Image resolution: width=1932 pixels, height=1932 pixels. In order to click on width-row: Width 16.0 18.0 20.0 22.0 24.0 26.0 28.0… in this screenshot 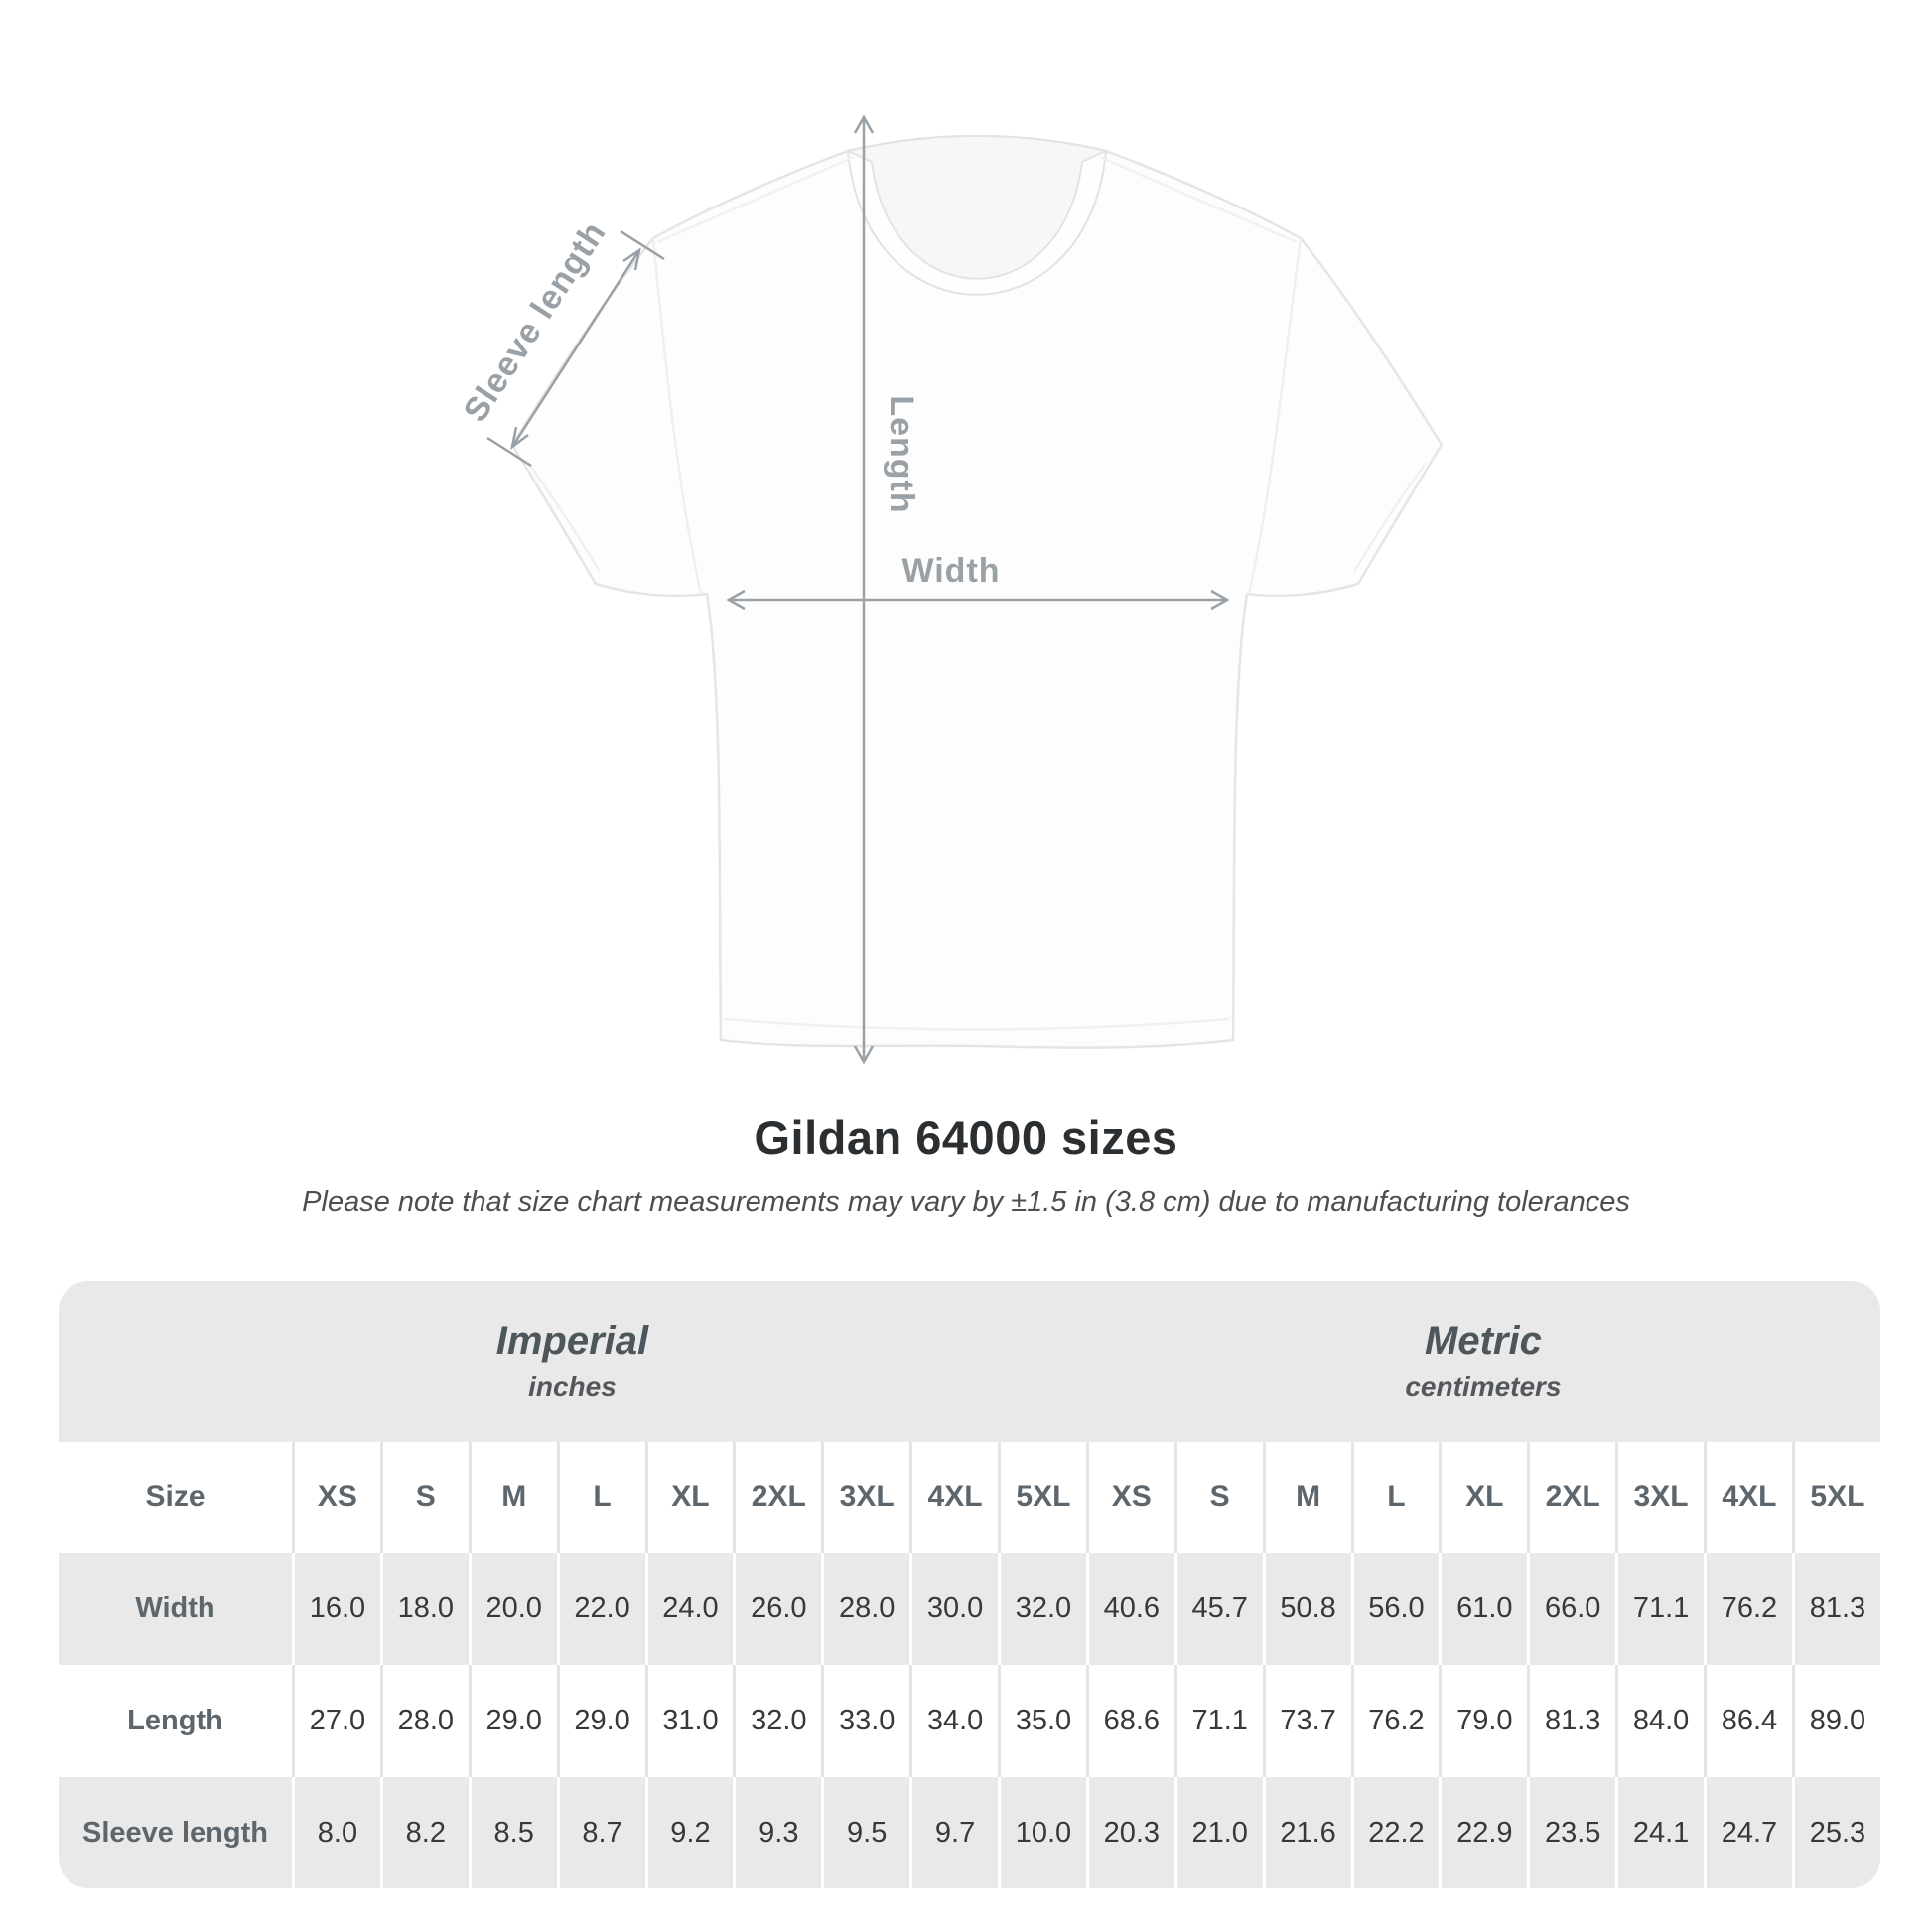, I will do `click(970, 1609)`.